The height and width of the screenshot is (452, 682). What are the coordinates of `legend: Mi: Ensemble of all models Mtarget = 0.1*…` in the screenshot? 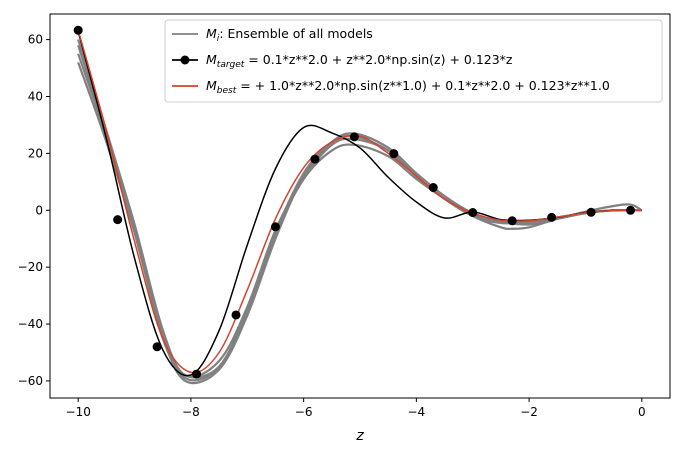 It's located at (413, 61).